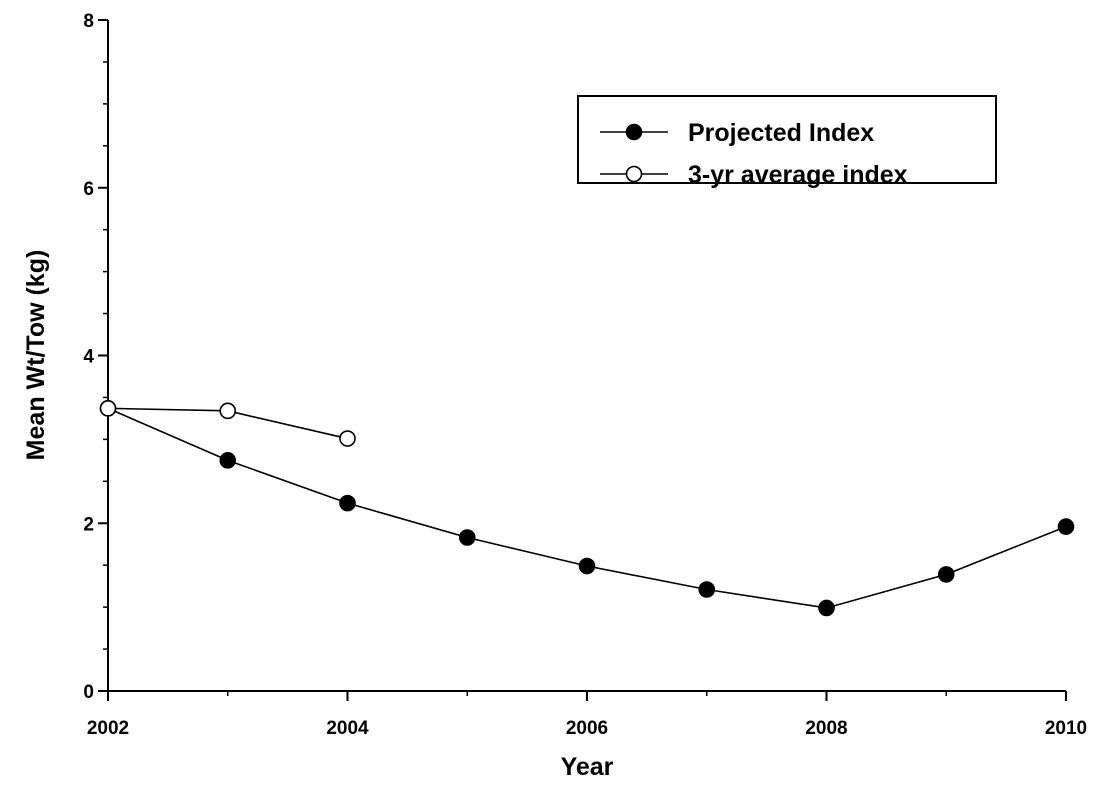  What do you see at coordinates (826, 728) in the screenshot?
I see `x-tick-label: 2008` at bounding box center [826, 728].